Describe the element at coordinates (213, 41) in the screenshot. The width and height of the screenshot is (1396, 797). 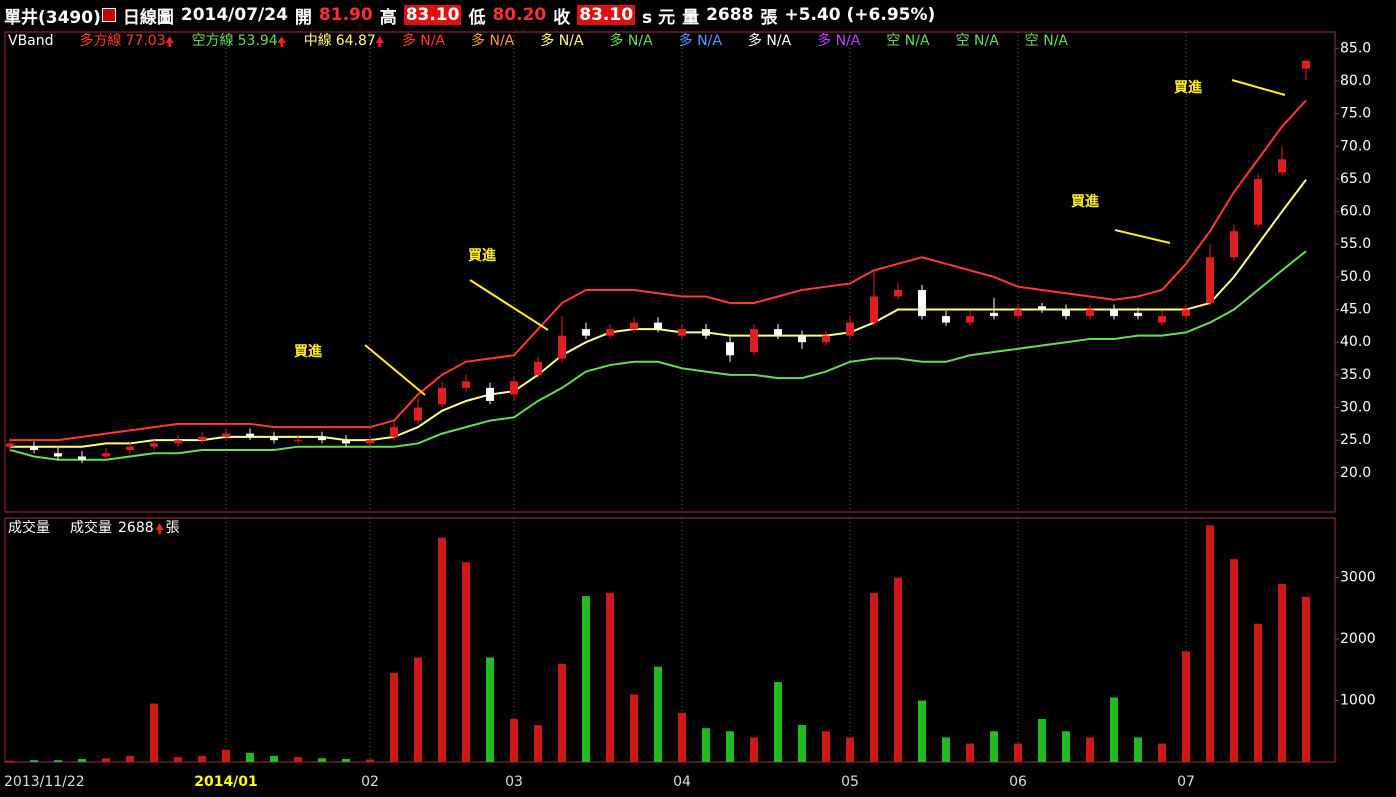
I see `legend-name: 空方線` at that location.